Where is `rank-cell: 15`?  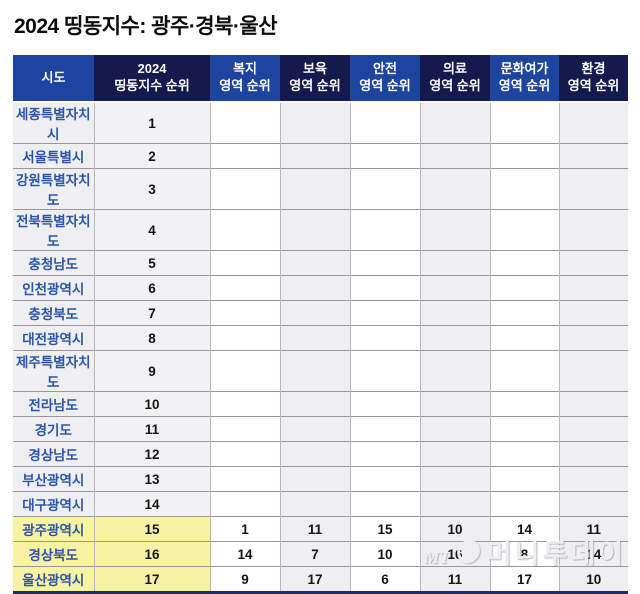 rank-cell: 15 is located at coordinates (151, 529).